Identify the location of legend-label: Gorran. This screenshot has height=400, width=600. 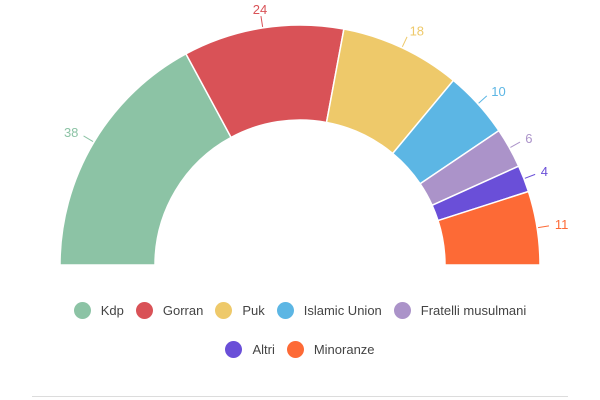
(183, 310).